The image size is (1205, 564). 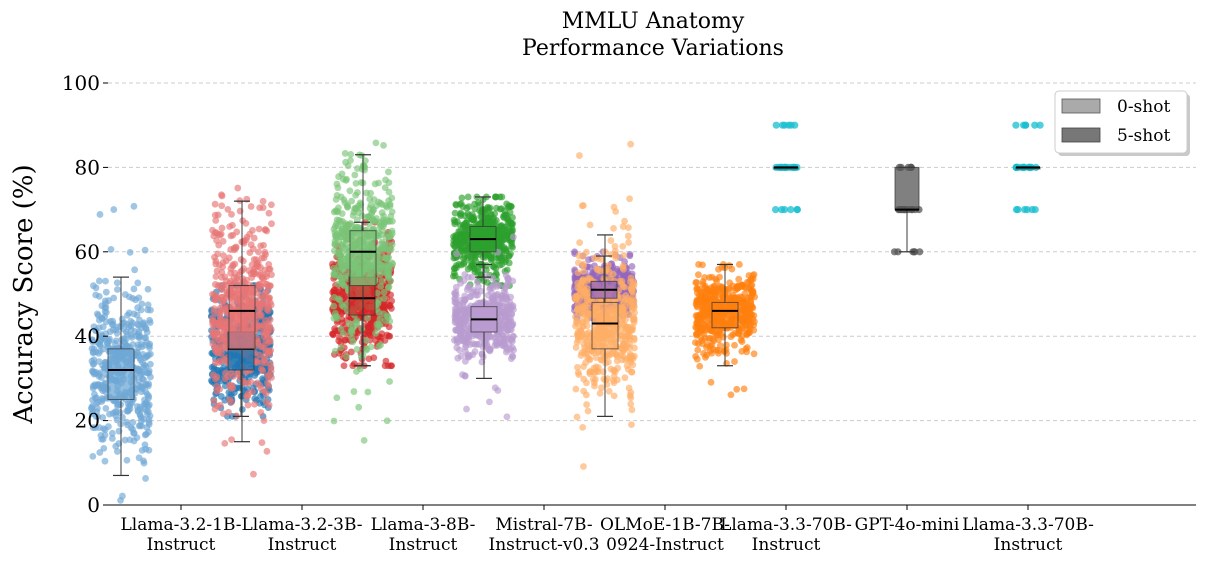 What do you see at coordinates (363, 258) in the screenshot?
I see `box-iqr` at bounding box center [363, 258].